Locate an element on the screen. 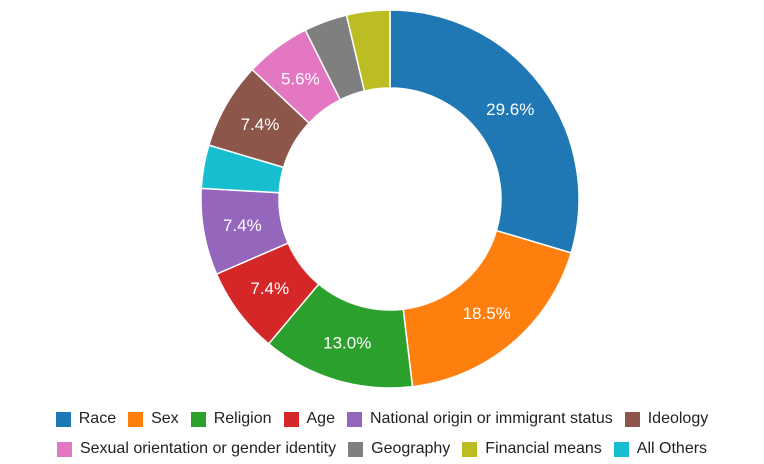 The height and width of the screenshot is (464, 764). legend-item-all-others: All Others is located at coordinates (660, 449).